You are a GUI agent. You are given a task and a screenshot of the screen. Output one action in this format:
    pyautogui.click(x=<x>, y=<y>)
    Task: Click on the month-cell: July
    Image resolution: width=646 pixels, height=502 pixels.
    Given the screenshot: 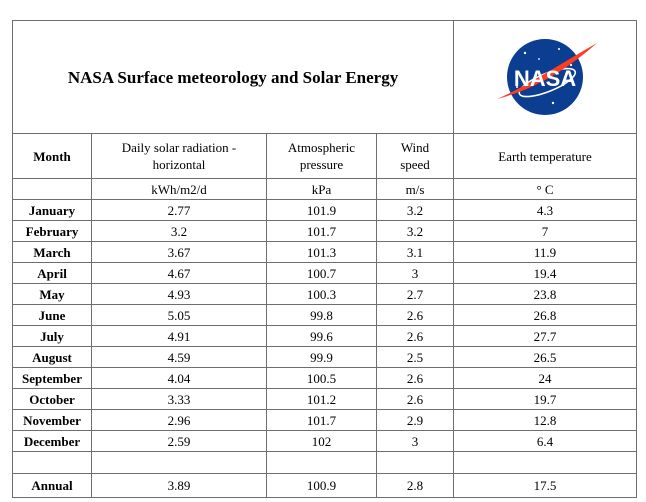 What is the action you would take?
    pyautogui.click(x=52, y=336)
    